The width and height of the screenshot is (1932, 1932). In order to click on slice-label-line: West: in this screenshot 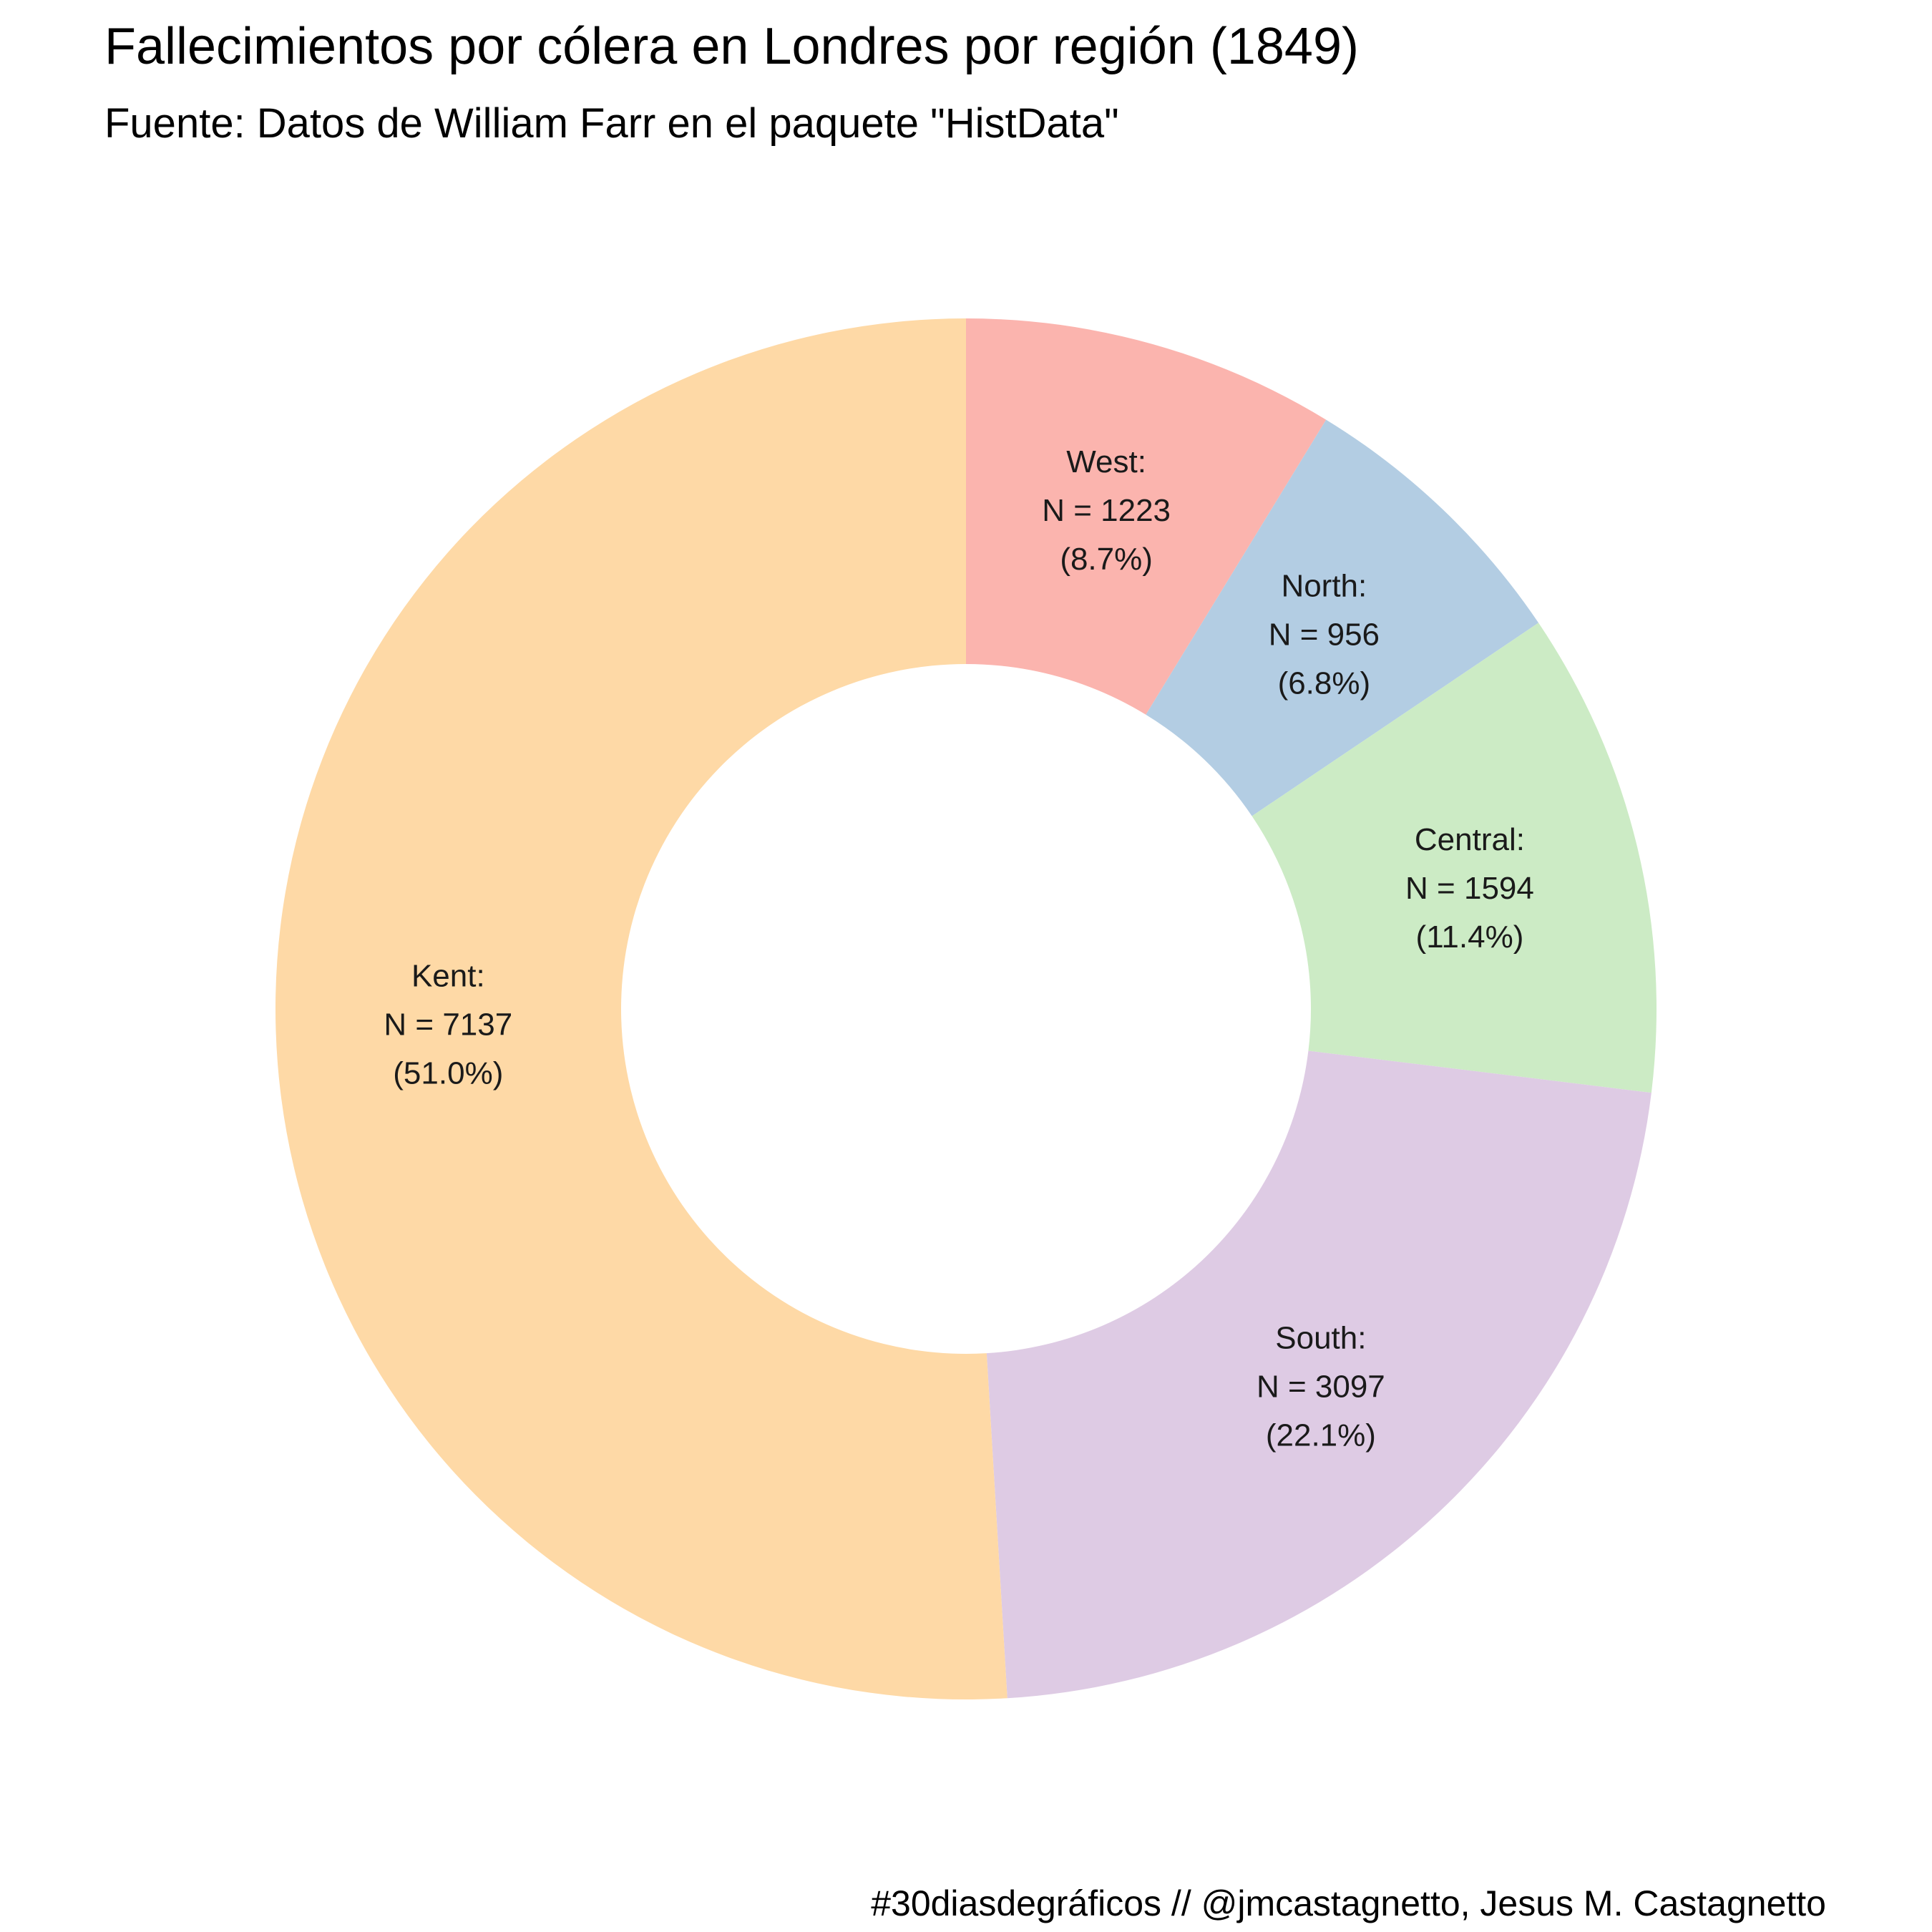, I will do `click(1106, 461)`.